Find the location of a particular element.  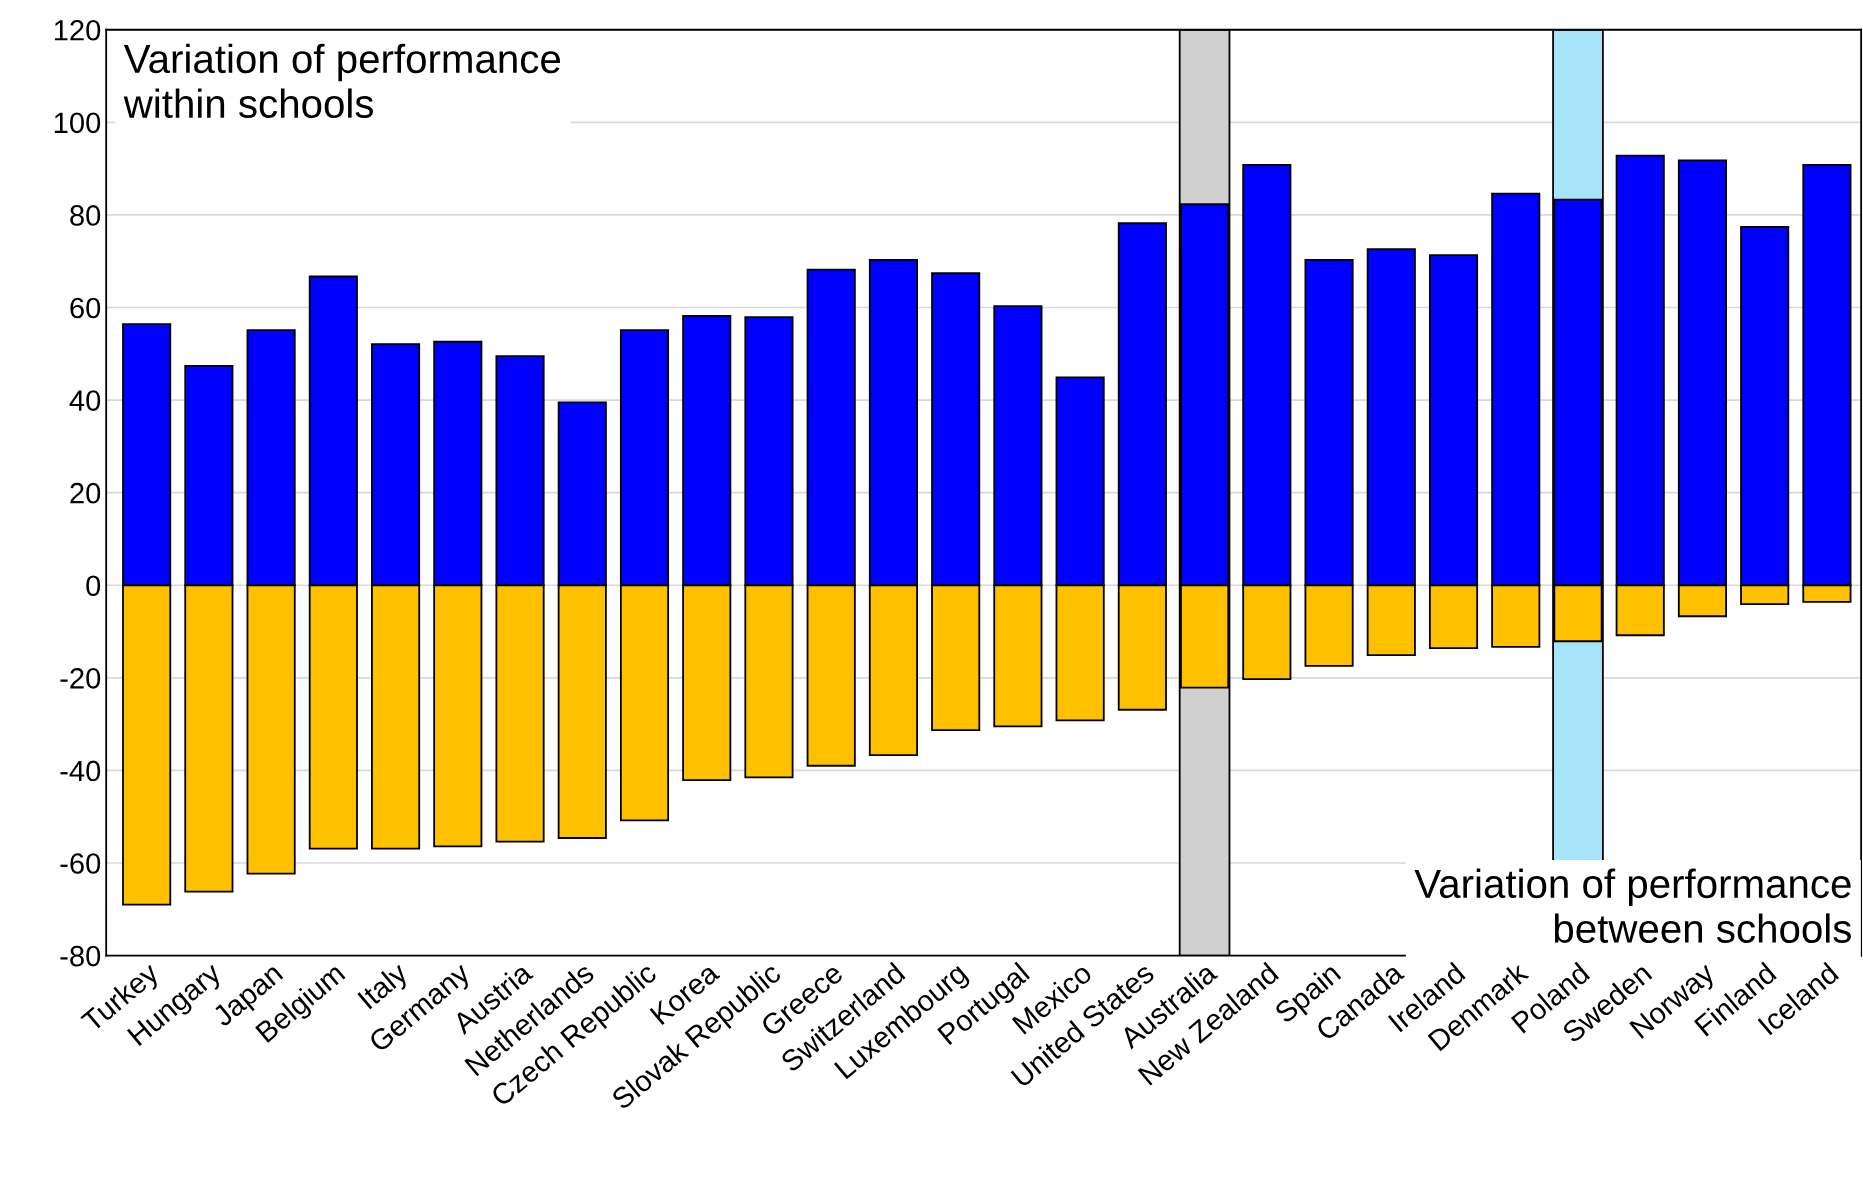

y-tick-label: 80 is located at coordinates (85, 215).